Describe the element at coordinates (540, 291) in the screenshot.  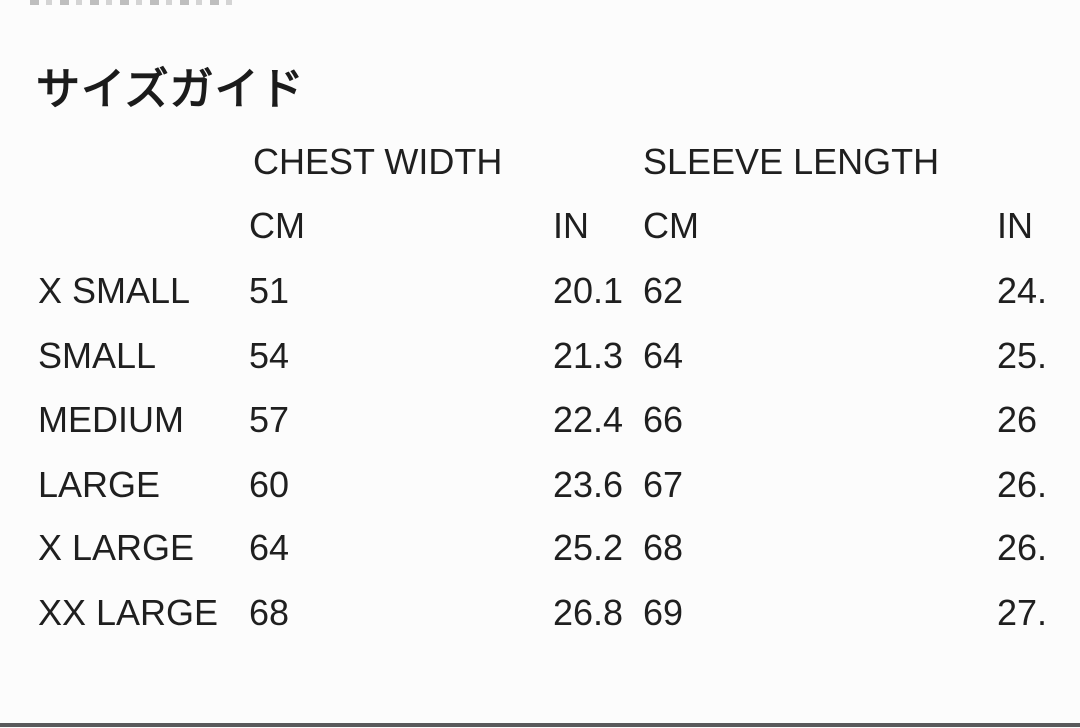
I see `table-row: X SMALL 51 20.1 62 24.` at that location.